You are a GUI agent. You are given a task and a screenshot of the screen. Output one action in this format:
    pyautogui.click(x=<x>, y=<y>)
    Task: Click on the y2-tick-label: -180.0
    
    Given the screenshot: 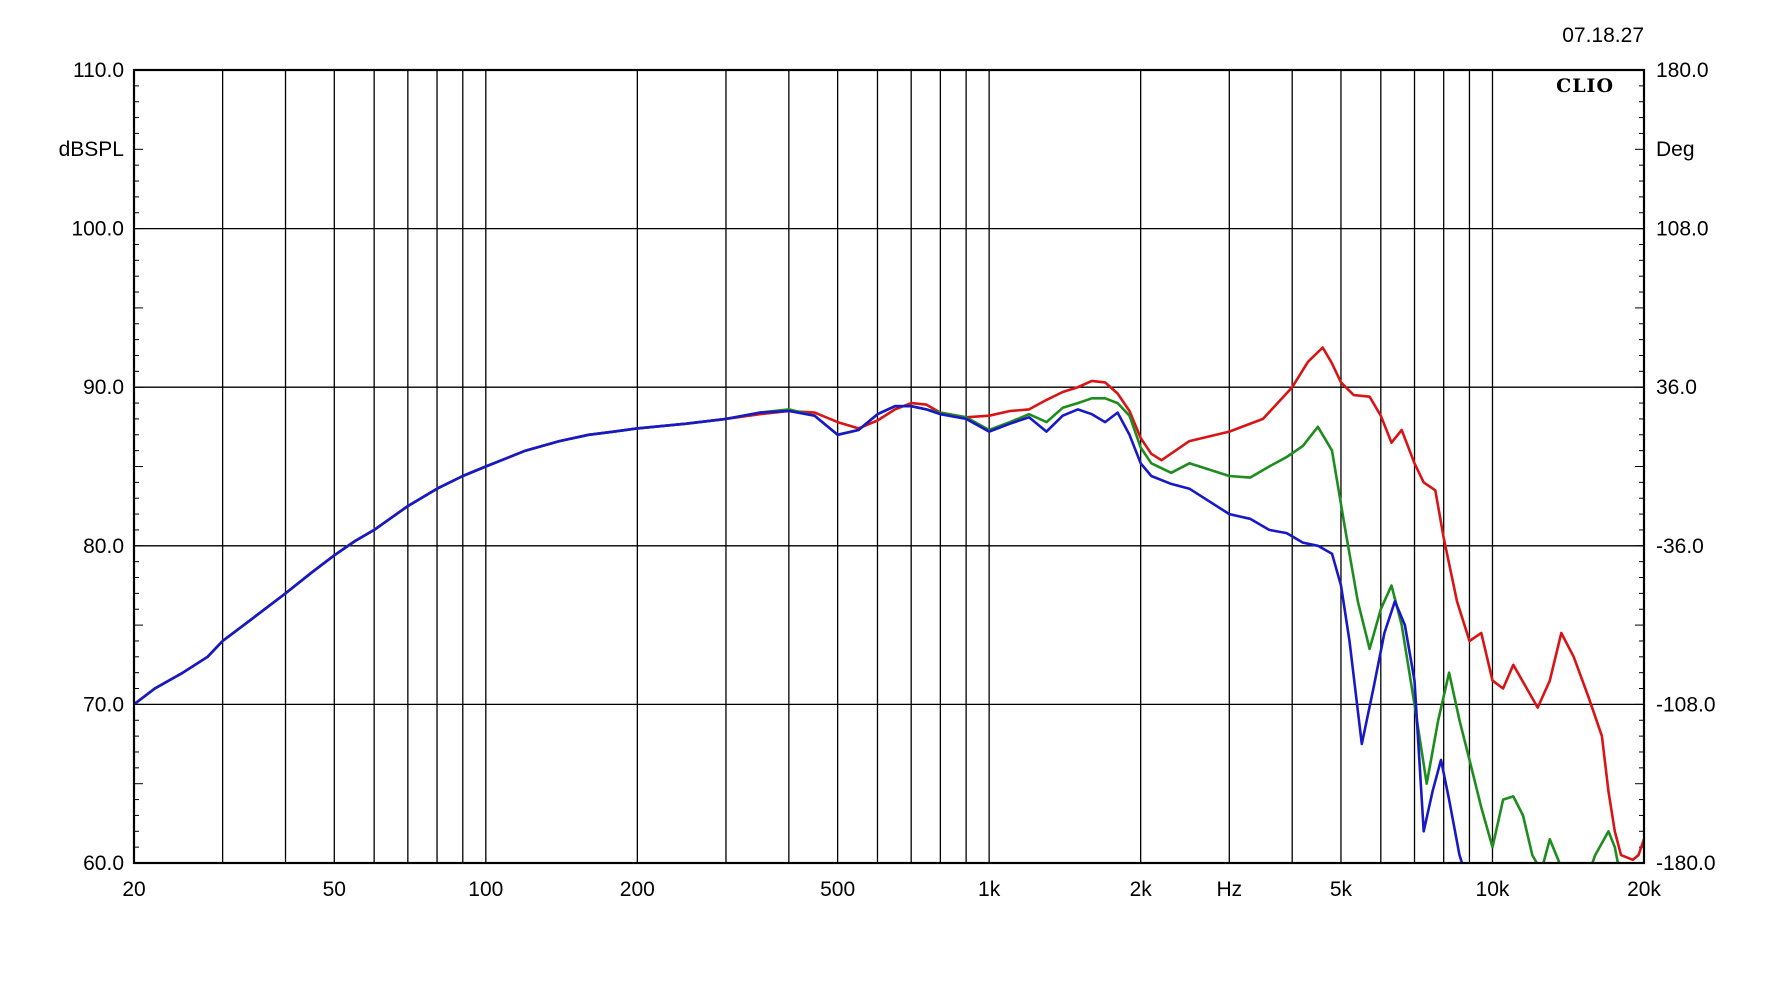 What is the action you would take?
    pyautogui.click(x=1686, y=863)
    